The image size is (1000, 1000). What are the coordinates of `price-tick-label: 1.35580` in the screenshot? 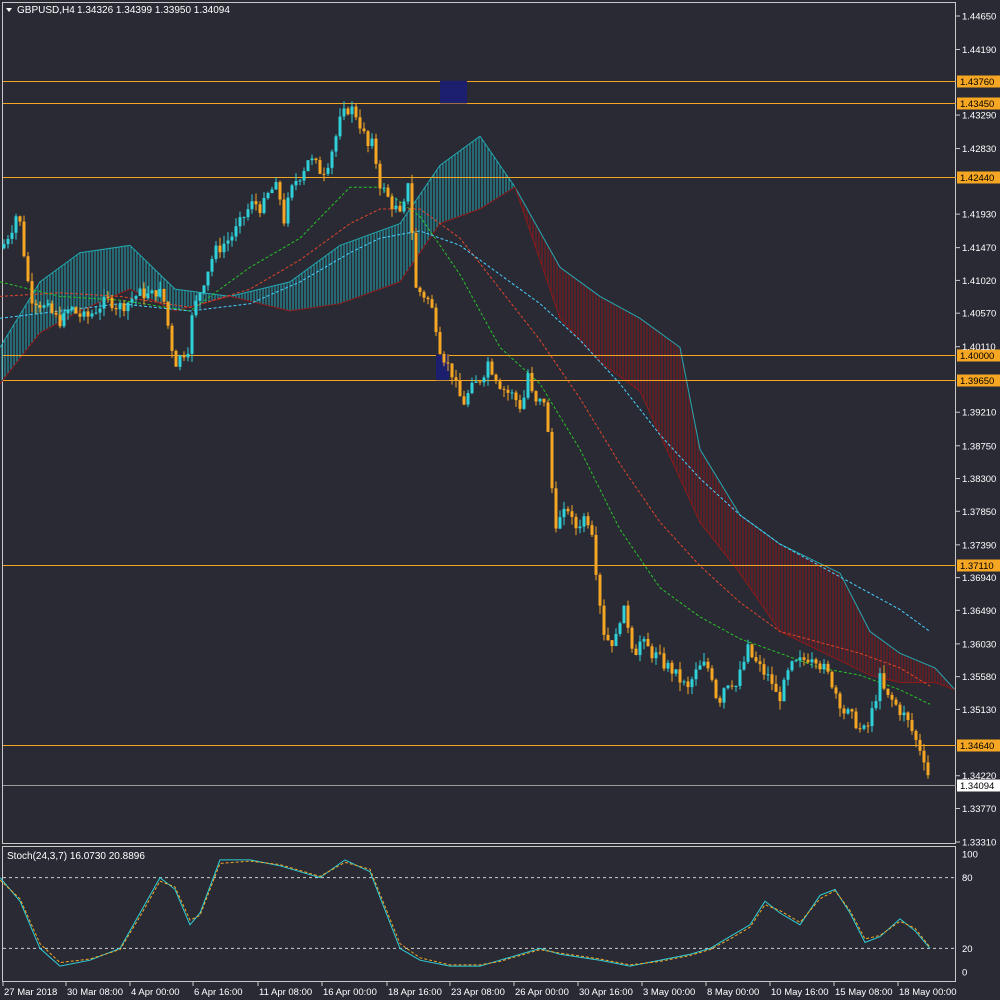 It's located at (979, 677).